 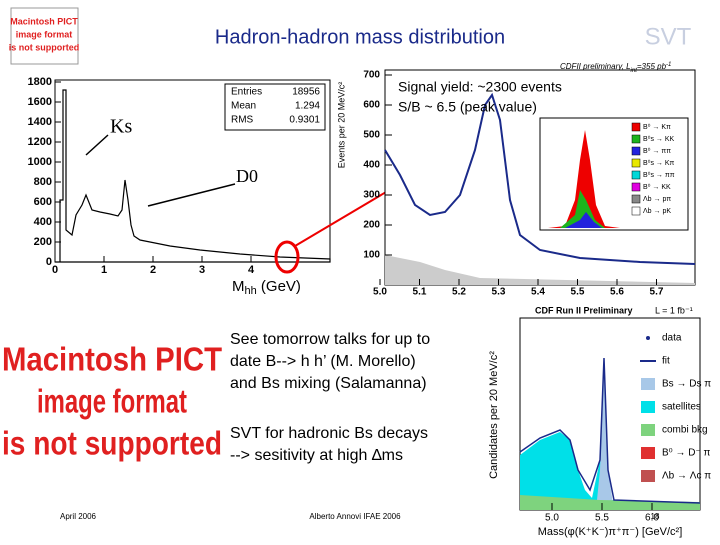 What do you see at coordinates (246, 92) in the screenshot?
I see `stats-key: Entries` at bounding box center [246, 92].